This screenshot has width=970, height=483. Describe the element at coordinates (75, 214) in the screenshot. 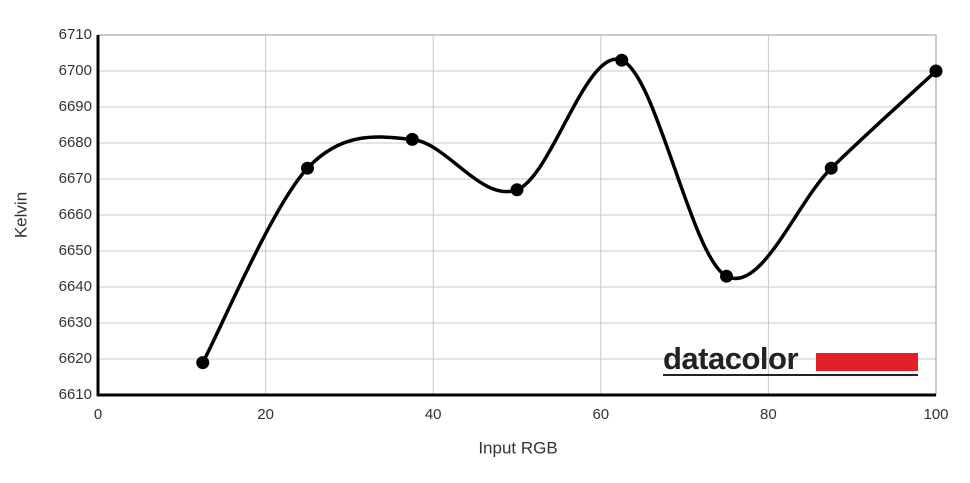

I see `y-tick-label: 6660` at that location.